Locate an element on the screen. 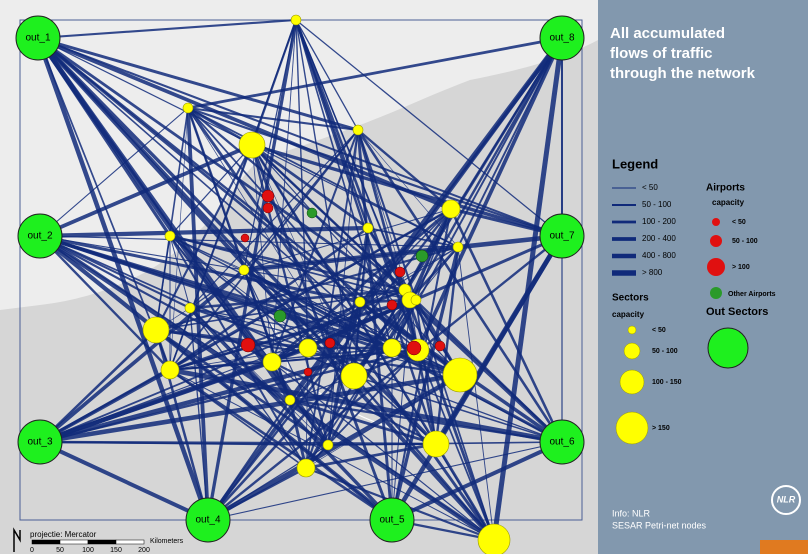 Image resolution: width=808 pixels, height=554 pixels. scale-segment is located at coordinates (46, 542).